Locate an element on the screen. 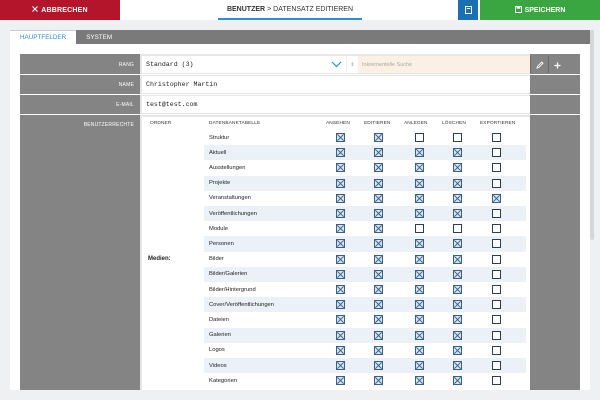 This screenshot has height=400, width=600. rank-stepper: ⇕ is located at coordinates (352, 64).